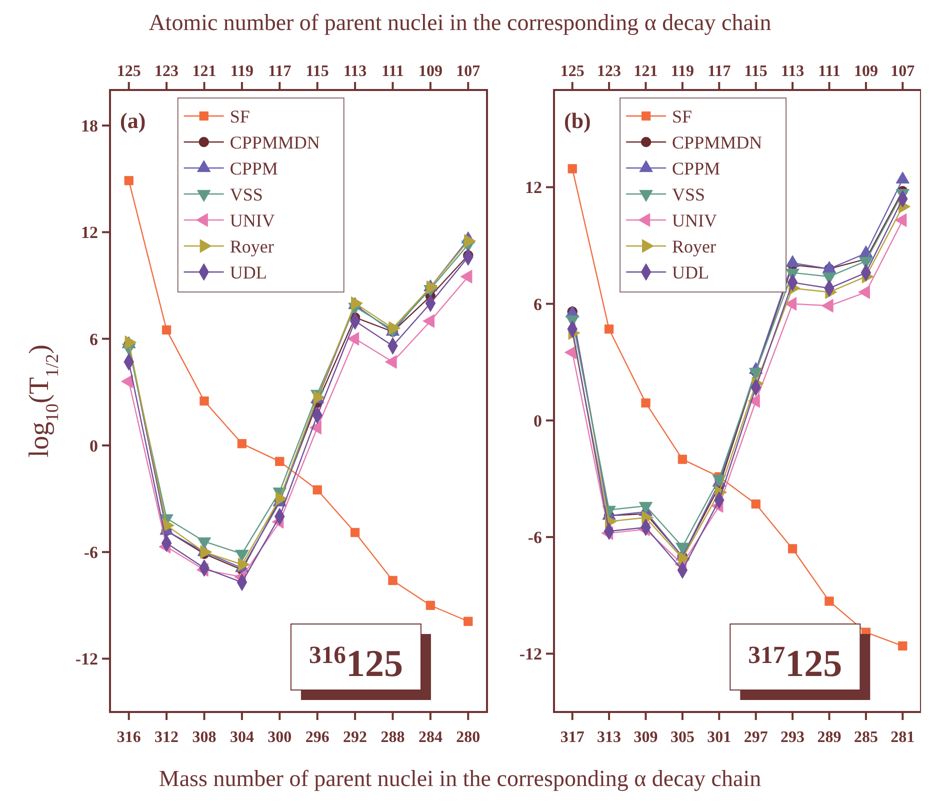 The image size is (929, 803). What do you see at coordinates (133, 120) in the screenshot?
I see `annotation: (a)` at bounding box center [133, 120].